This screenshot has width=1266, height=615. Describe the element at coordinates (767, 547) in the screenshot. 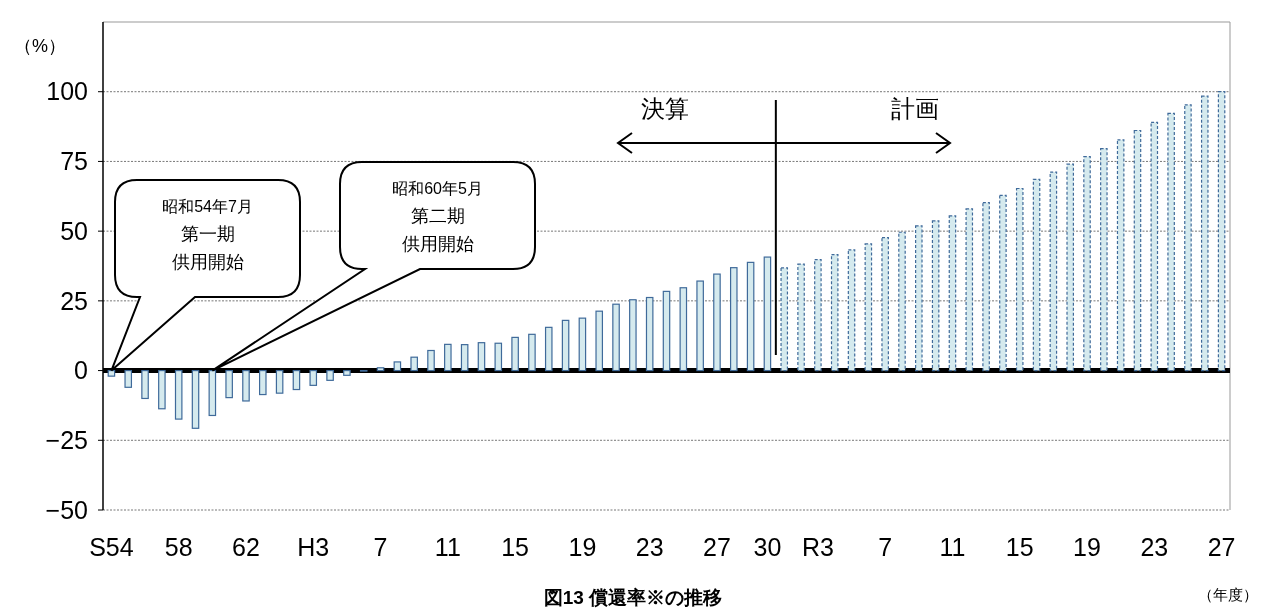

I see `x-tick-label: 30` at that location.